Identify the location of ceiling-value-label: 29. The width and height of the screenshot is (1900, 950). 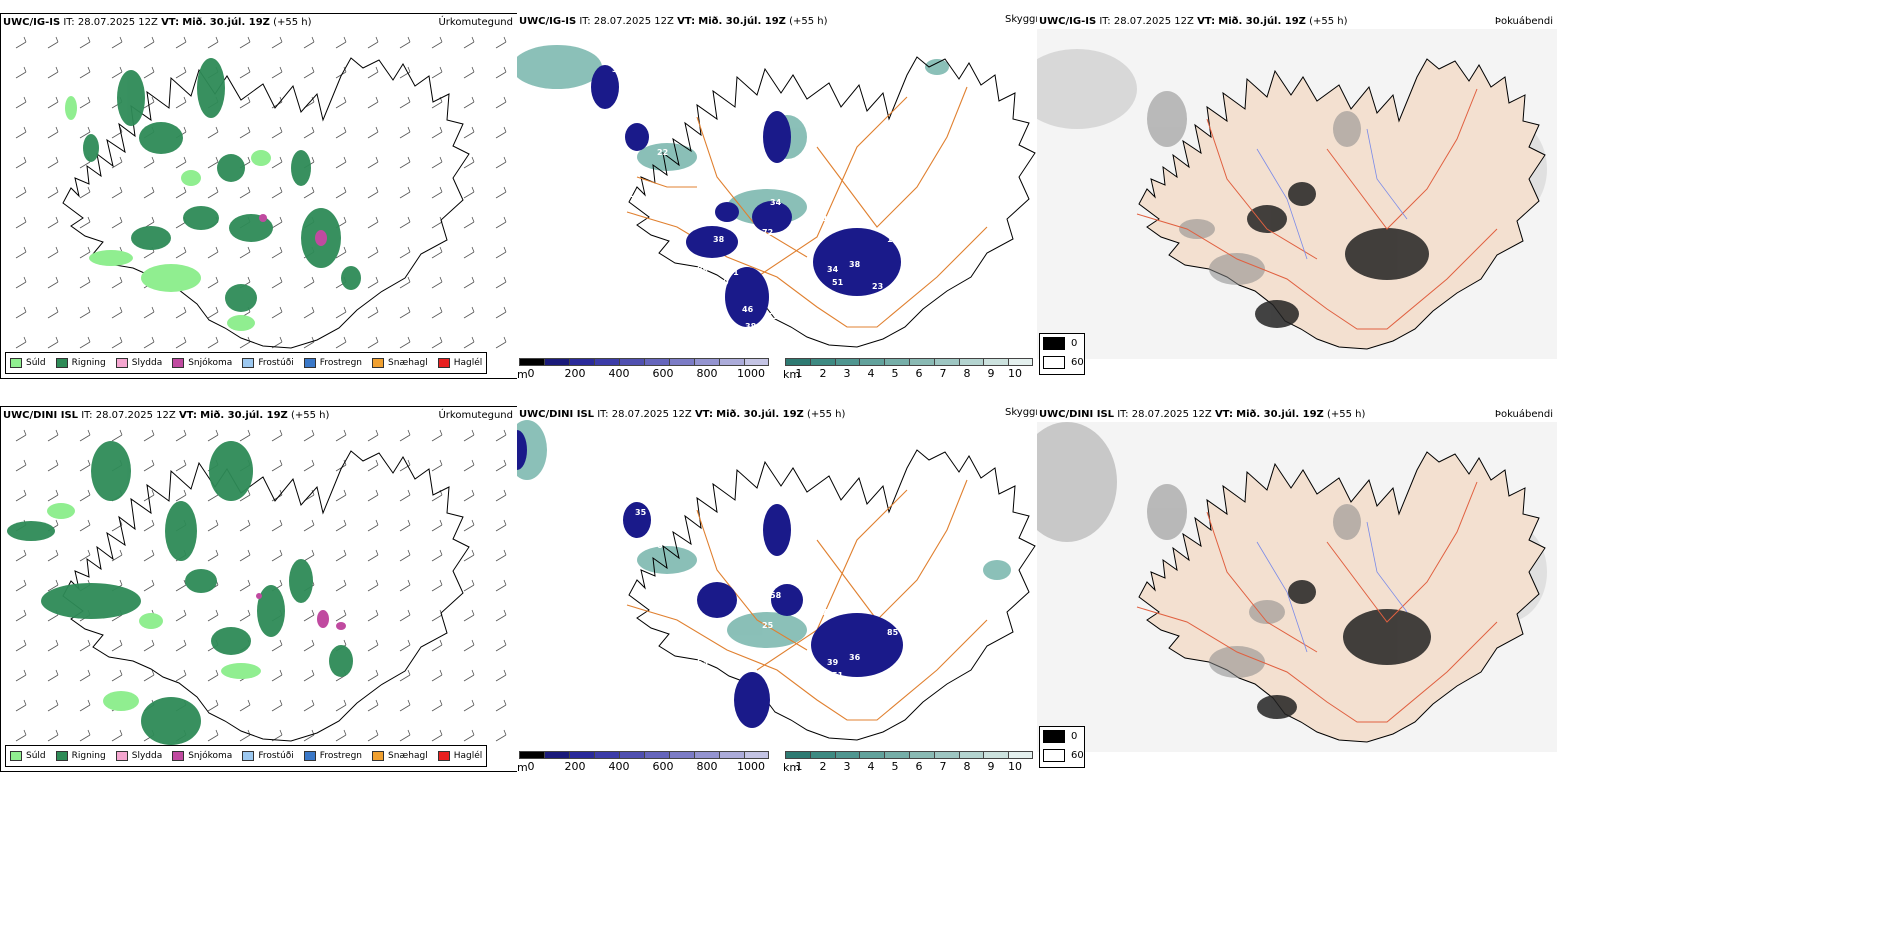
(771, 346).